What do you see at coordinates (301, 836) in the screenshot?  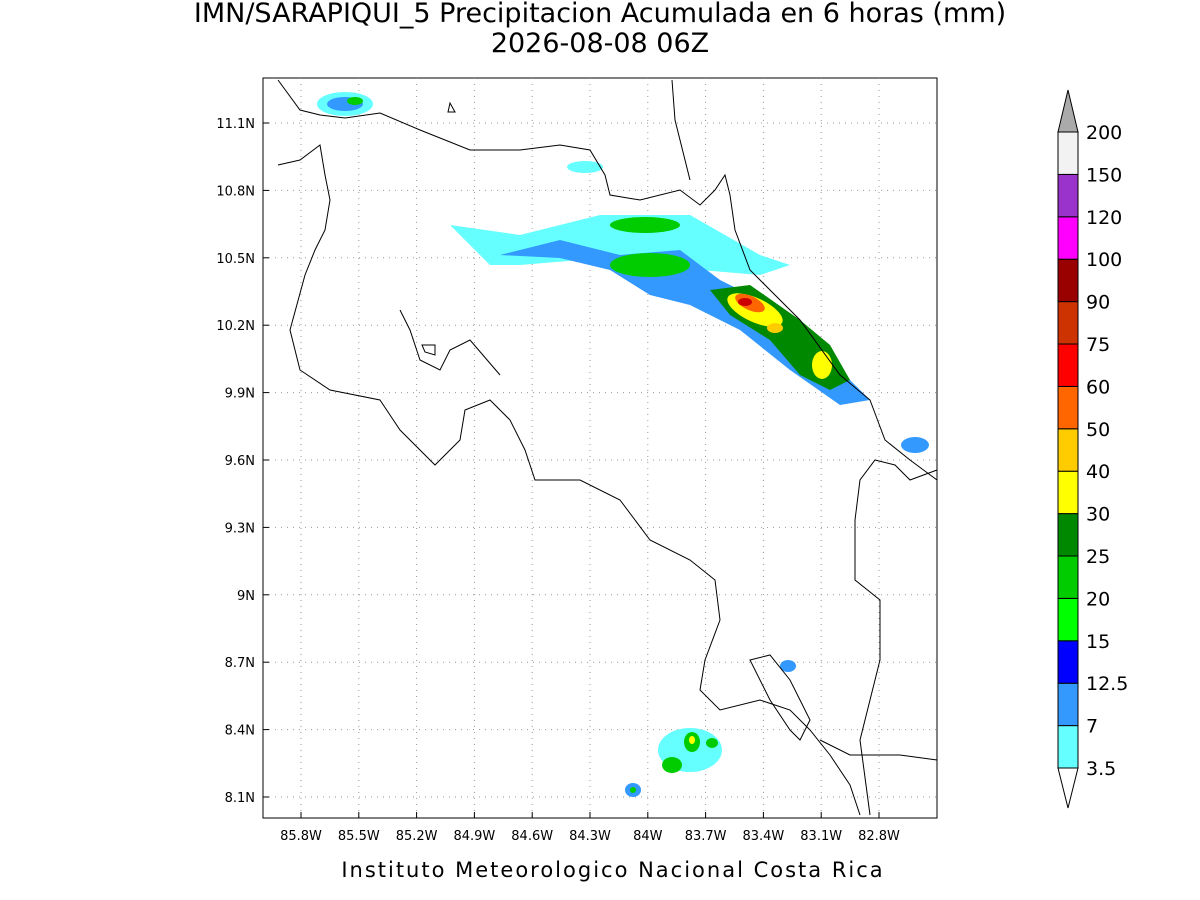 I see `x-tick-label: 85.8W` at bounding box center [301, 836].